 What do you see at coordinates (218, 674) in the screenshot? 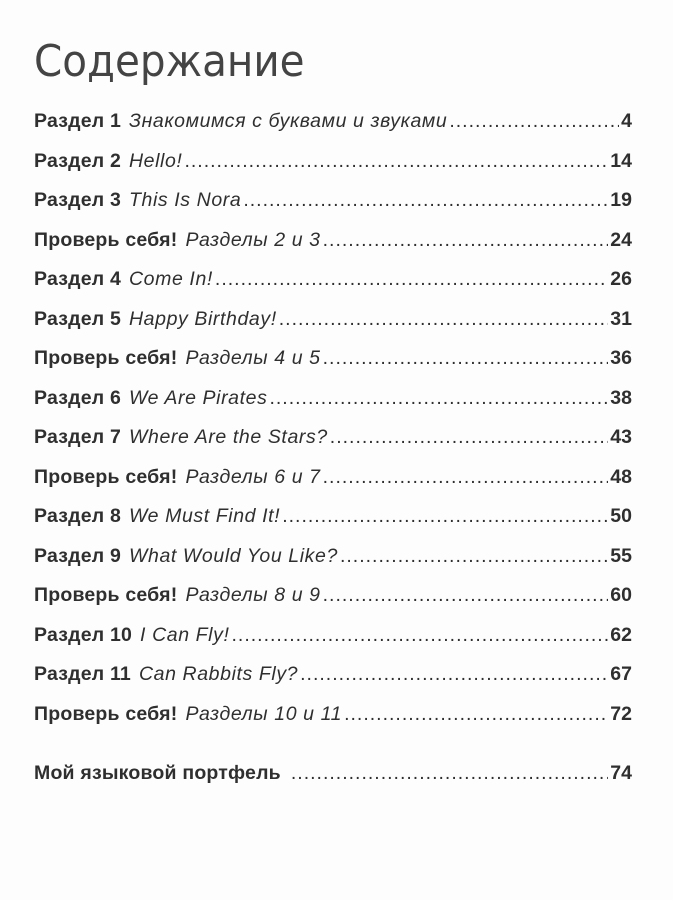
I see `entry-subtitle: Can Rabbits Fly?` at bounding box center [218, 674].